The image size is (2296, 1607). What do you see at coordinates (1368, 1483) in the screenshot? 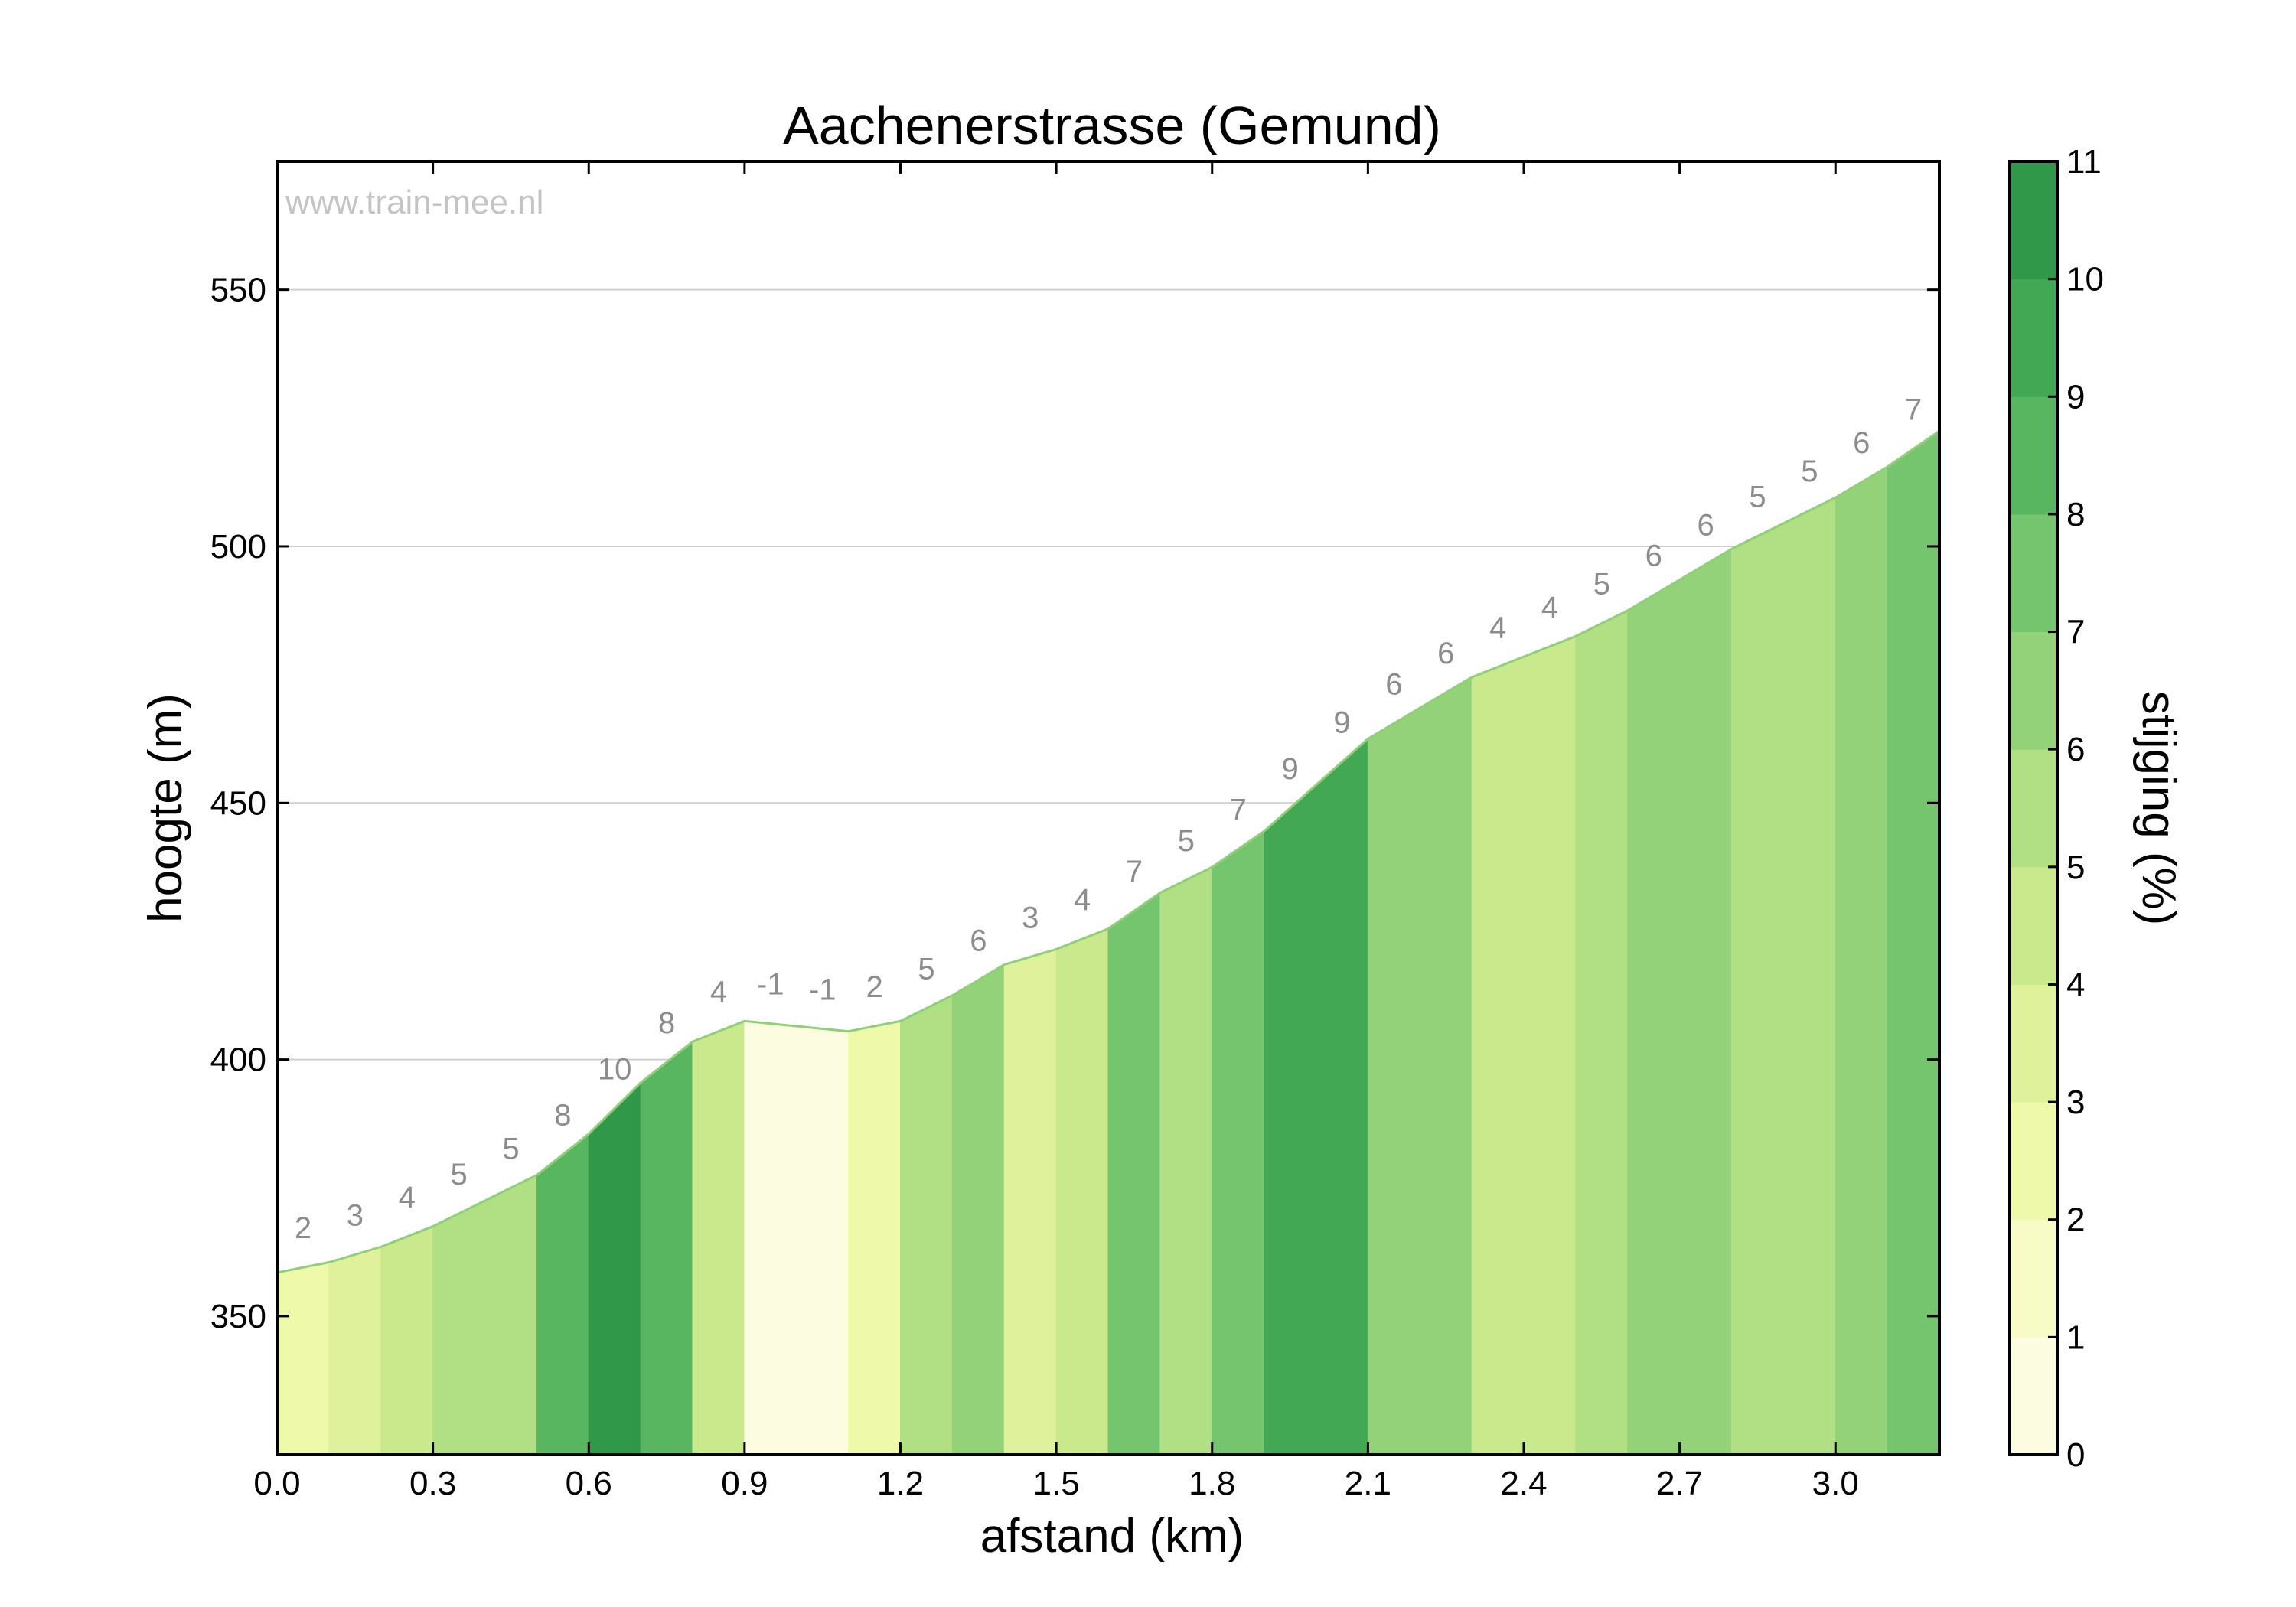
I see `x-tick-label-2.1: 2.1` at bounding box center [1368, 1483].